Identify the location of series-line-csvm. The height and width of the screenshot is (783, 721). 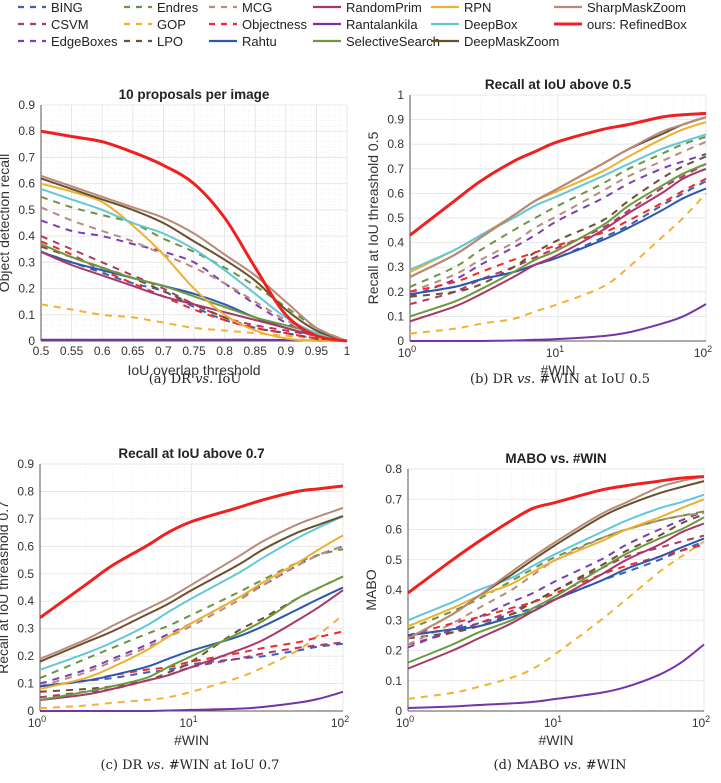
(194, 288).